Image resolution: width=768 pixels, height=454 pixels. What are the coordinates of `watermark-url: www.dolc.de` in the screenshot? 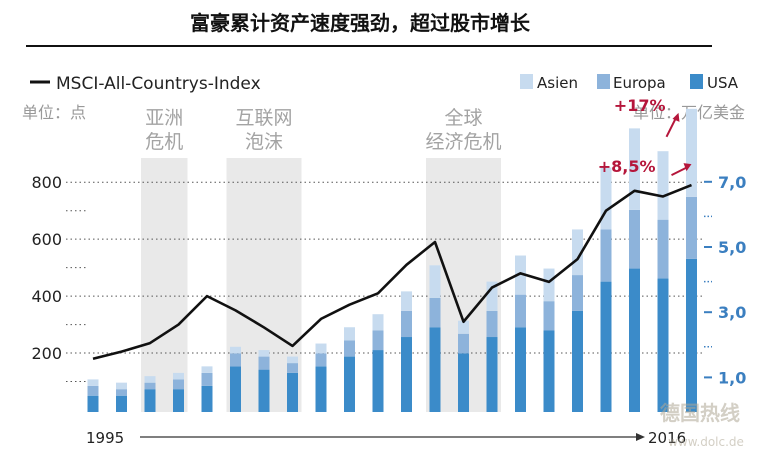 It's located at (706, 442).